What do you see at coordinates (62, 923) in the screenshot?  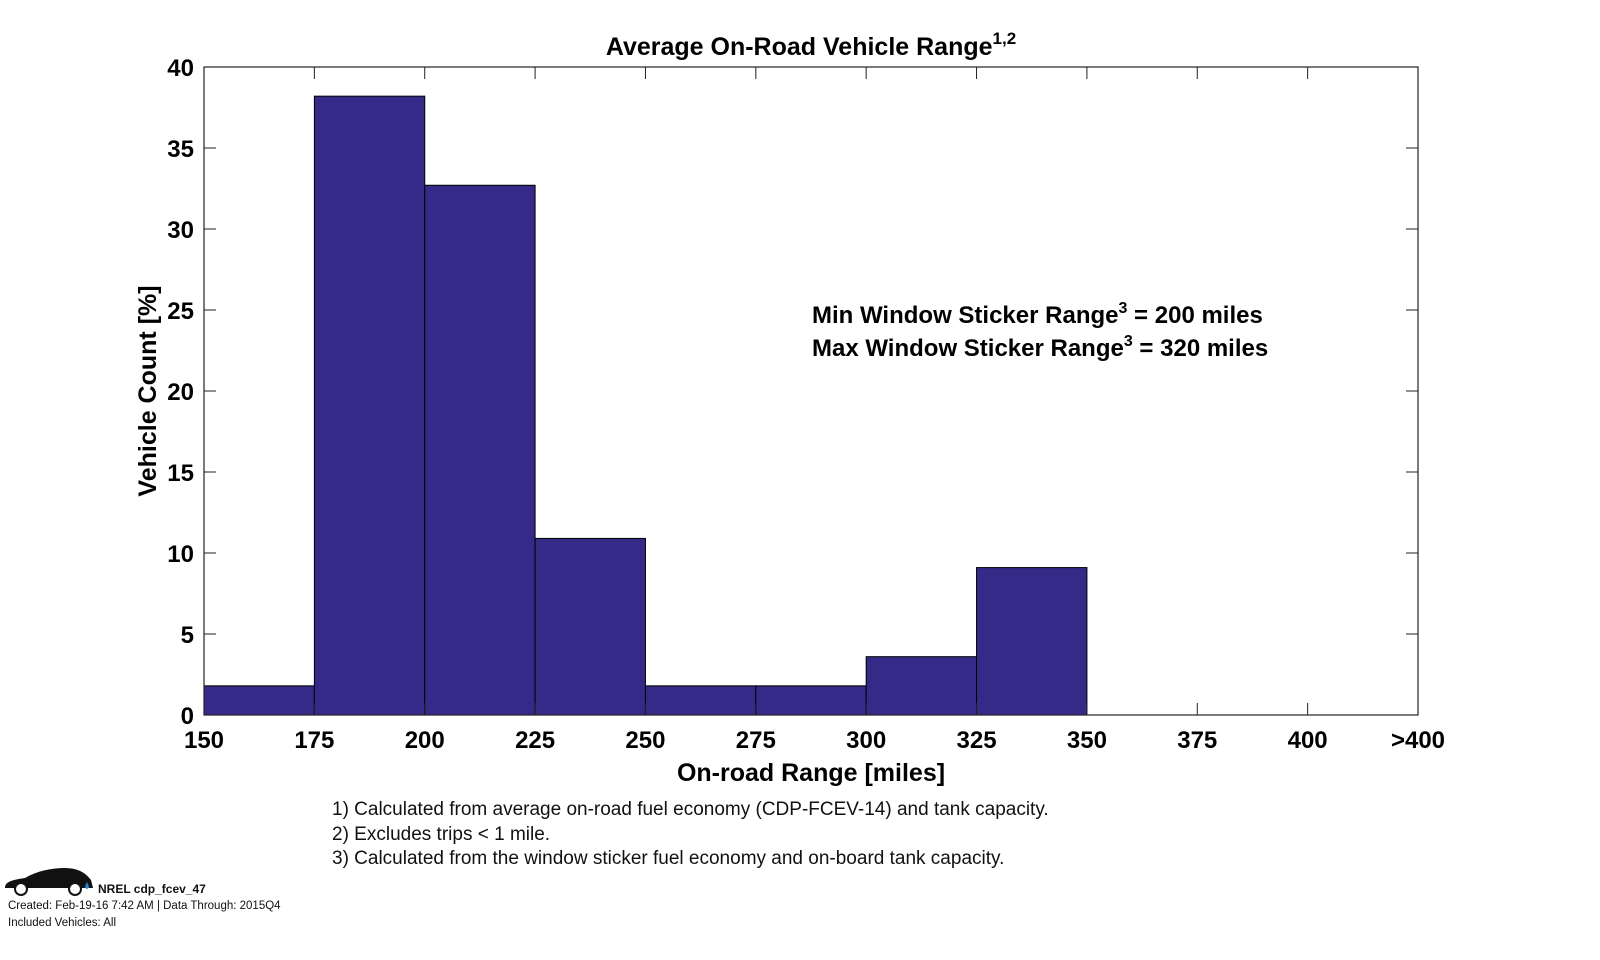 I see `included-vehicles-text: Included Vehicles: All` at bounding box center [62, 923].